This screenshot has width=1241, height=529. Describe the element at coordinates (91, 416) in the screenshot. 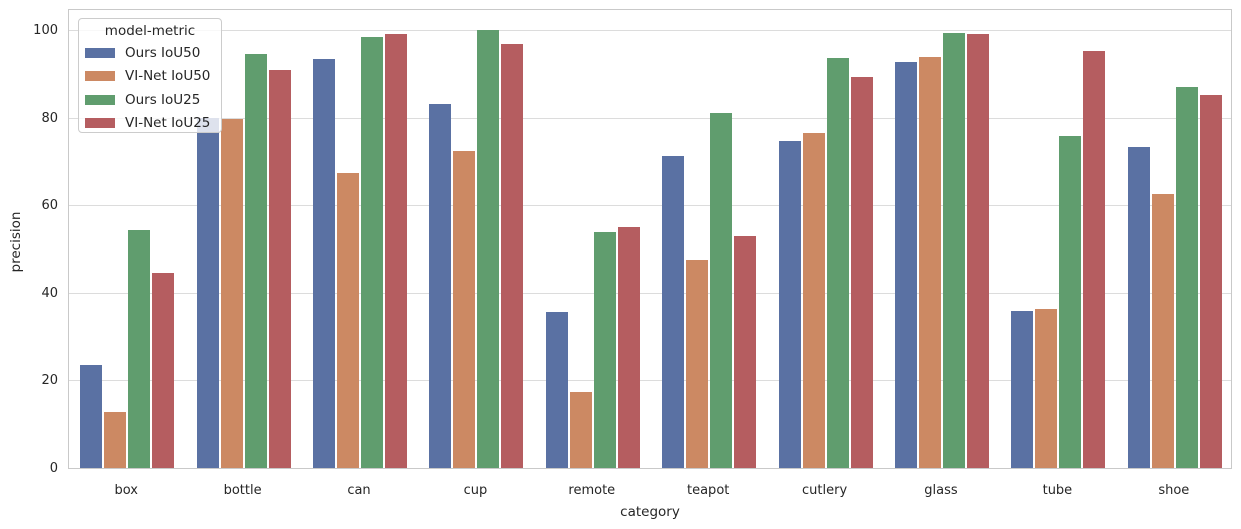

I see `bar-box-ours-iou50` at that location.